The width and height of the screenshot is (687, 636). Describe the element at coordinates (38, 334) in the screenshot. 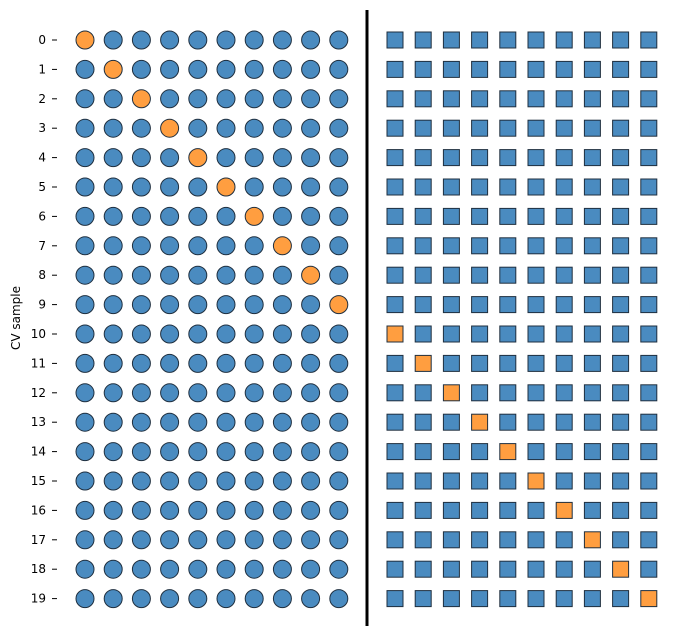

I see `y-tick-label: 10` at that location.